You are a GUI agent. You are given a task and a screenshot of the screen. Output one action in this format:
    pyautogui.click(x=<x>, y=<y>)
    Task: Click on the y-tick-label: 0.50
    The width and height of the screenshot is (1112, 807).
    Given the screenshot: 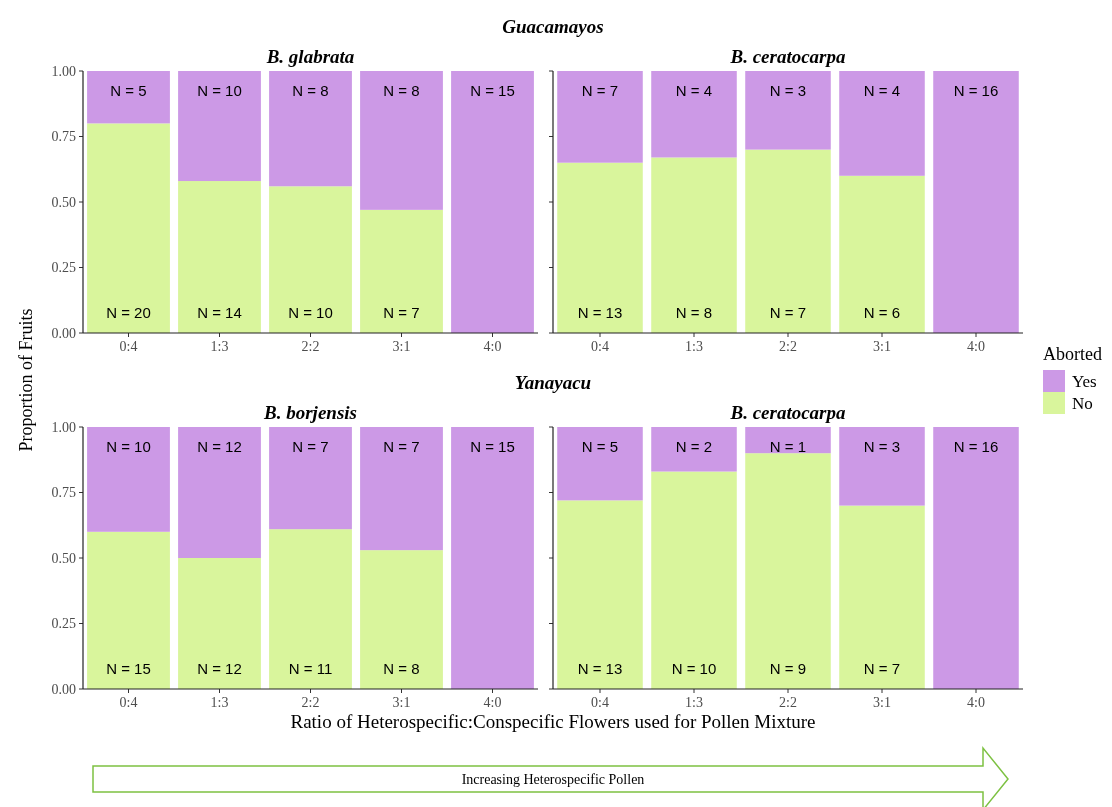 What is the action you would take?
    pyautogui.click(x=63, y=558)
    